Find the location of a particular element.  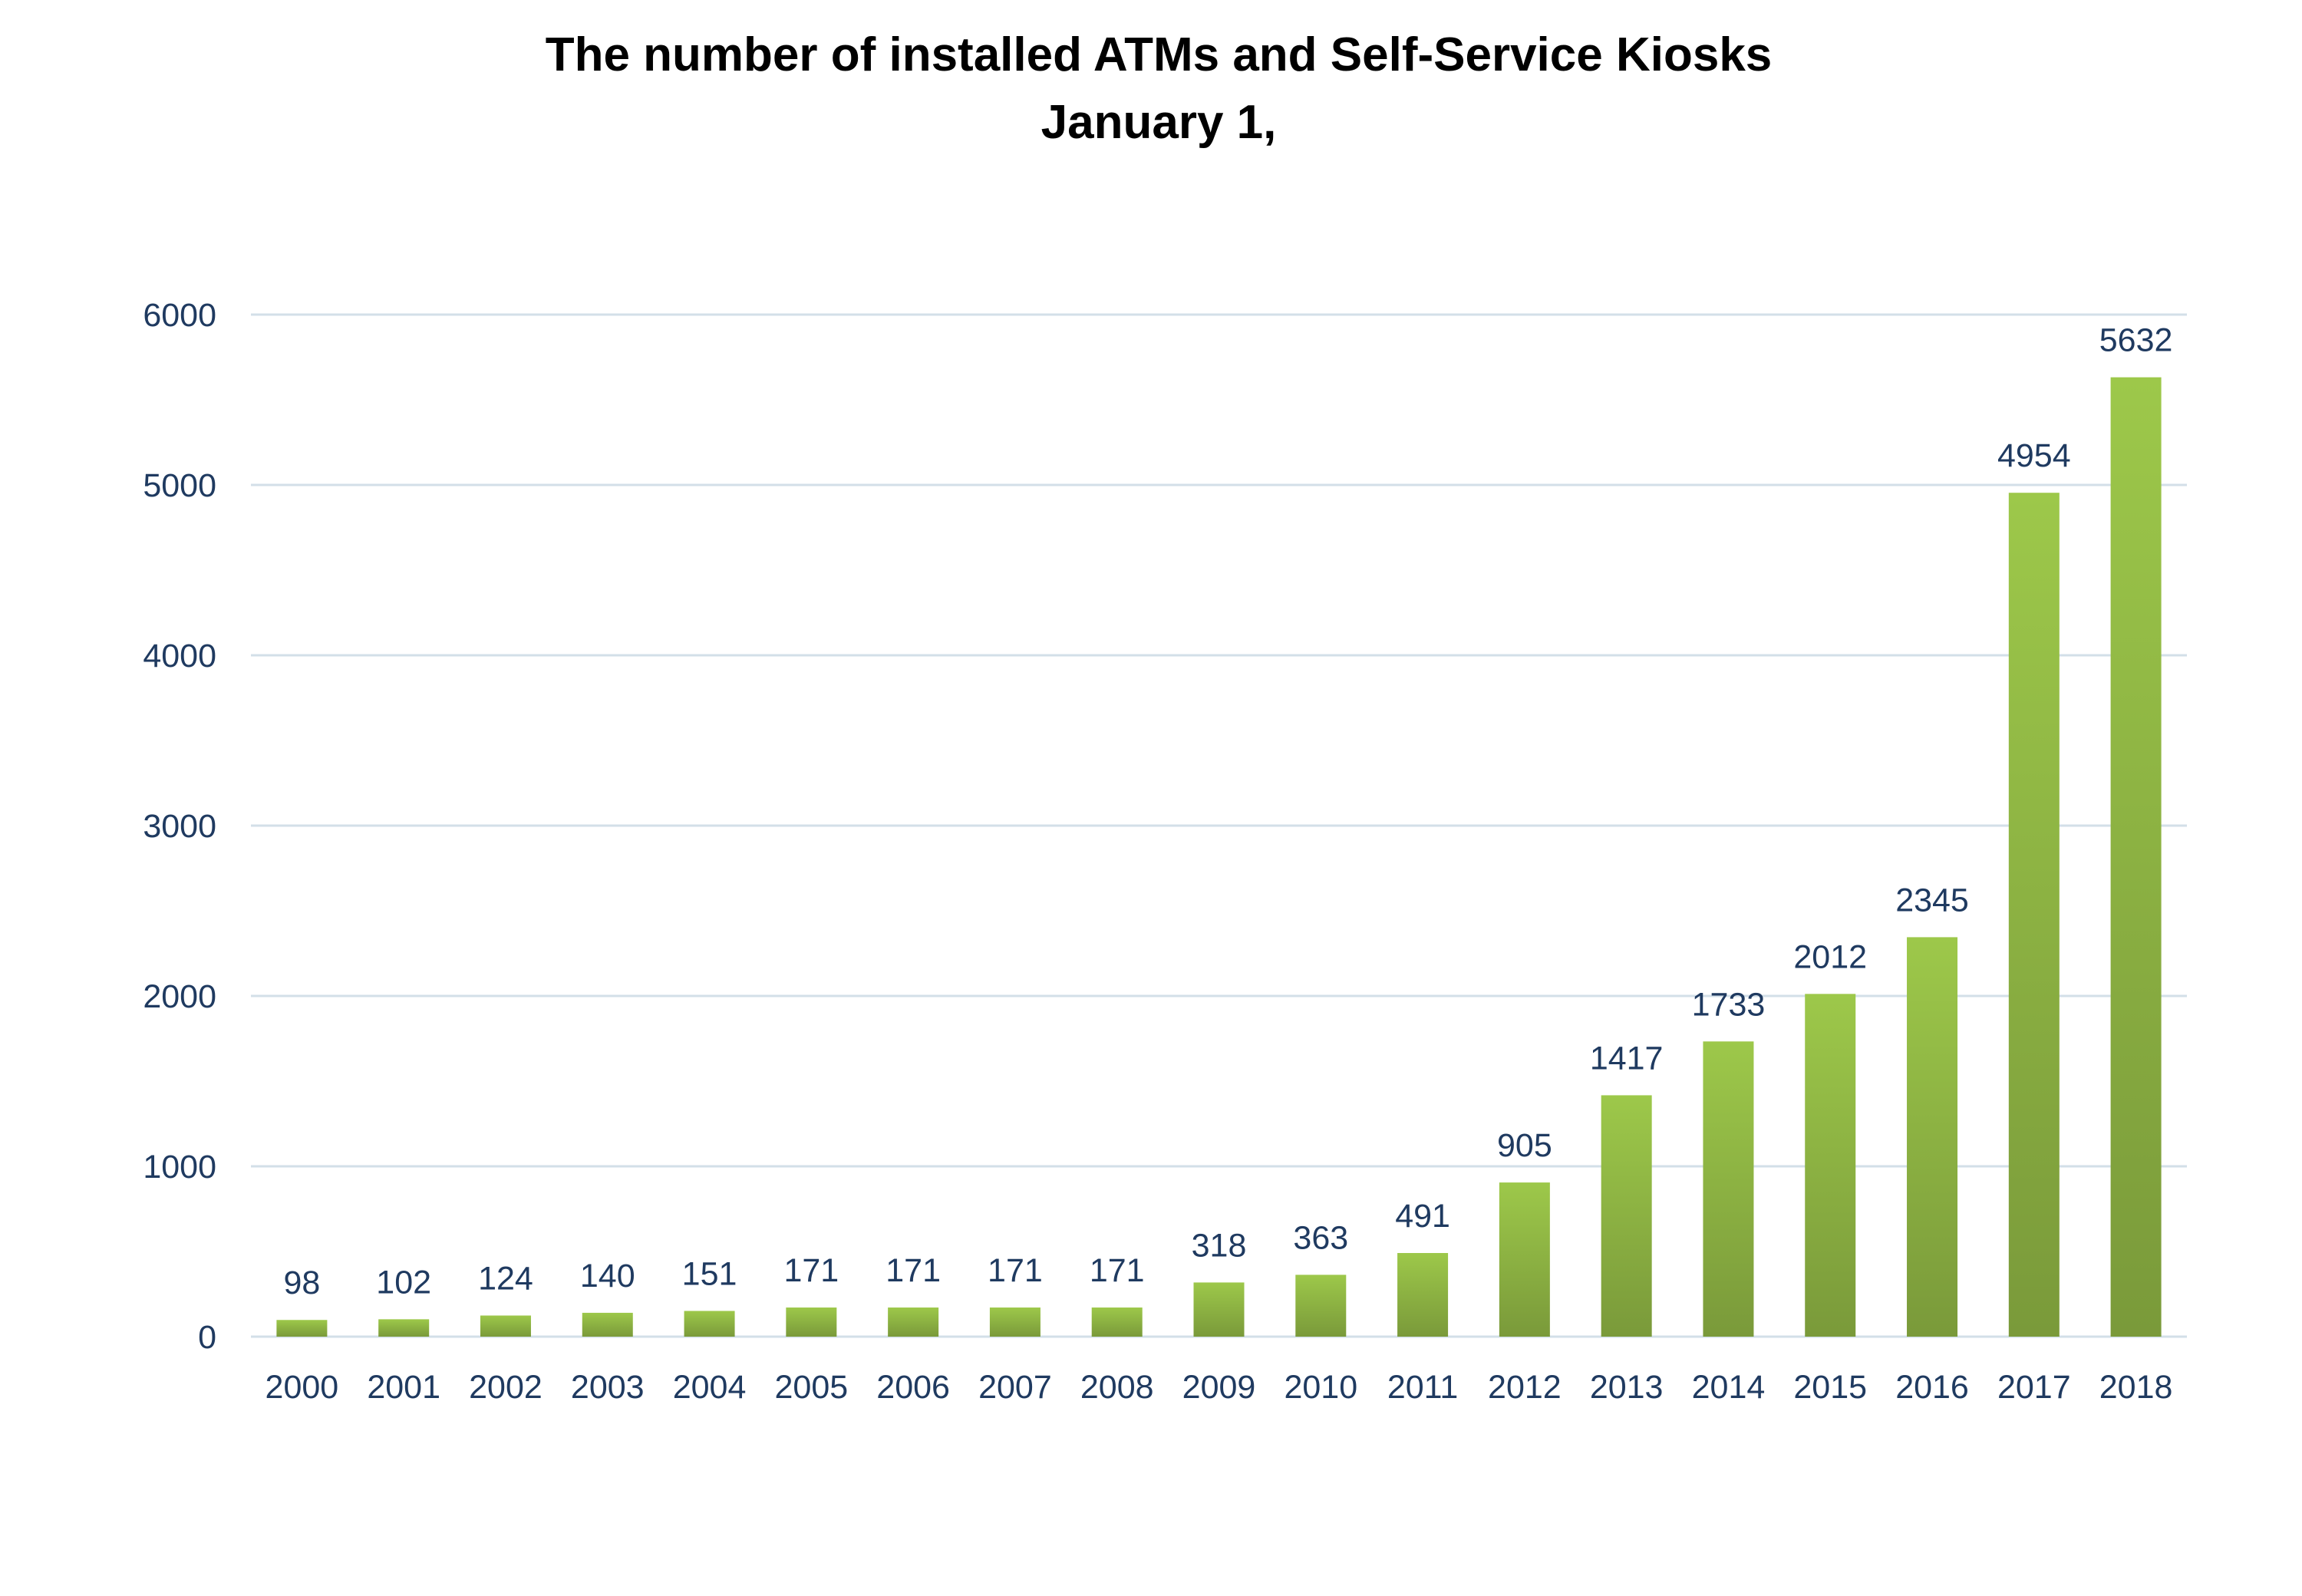

x-tick-label: 2004 is located at coordinates (710, 1387).